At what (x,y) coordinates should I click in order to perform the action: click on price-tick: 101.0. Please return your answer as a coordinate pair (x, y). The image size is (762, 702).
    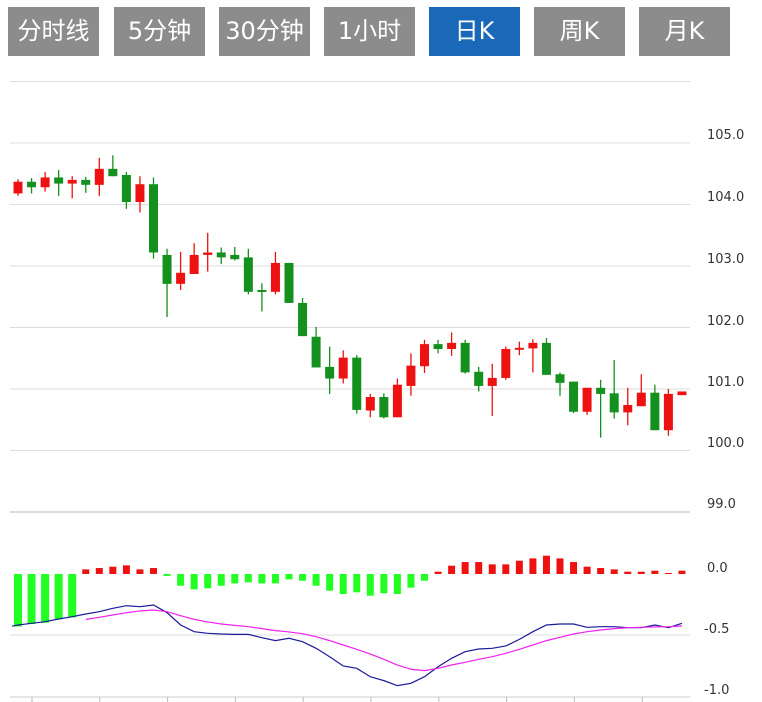
    Looking at the image, I should click on (725, 382).